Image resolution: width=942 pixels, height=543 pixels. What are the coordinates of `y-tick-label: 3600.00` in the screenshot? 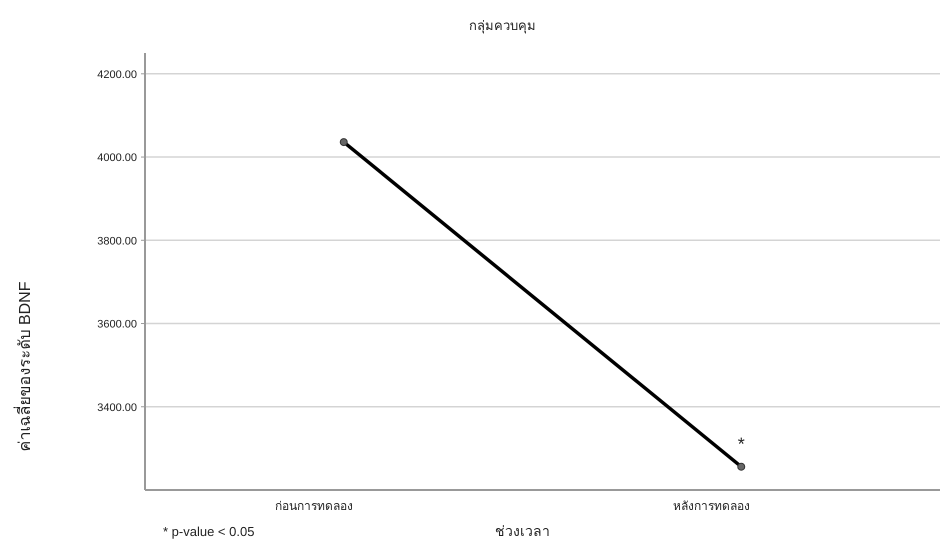 It's located at (117, 324).